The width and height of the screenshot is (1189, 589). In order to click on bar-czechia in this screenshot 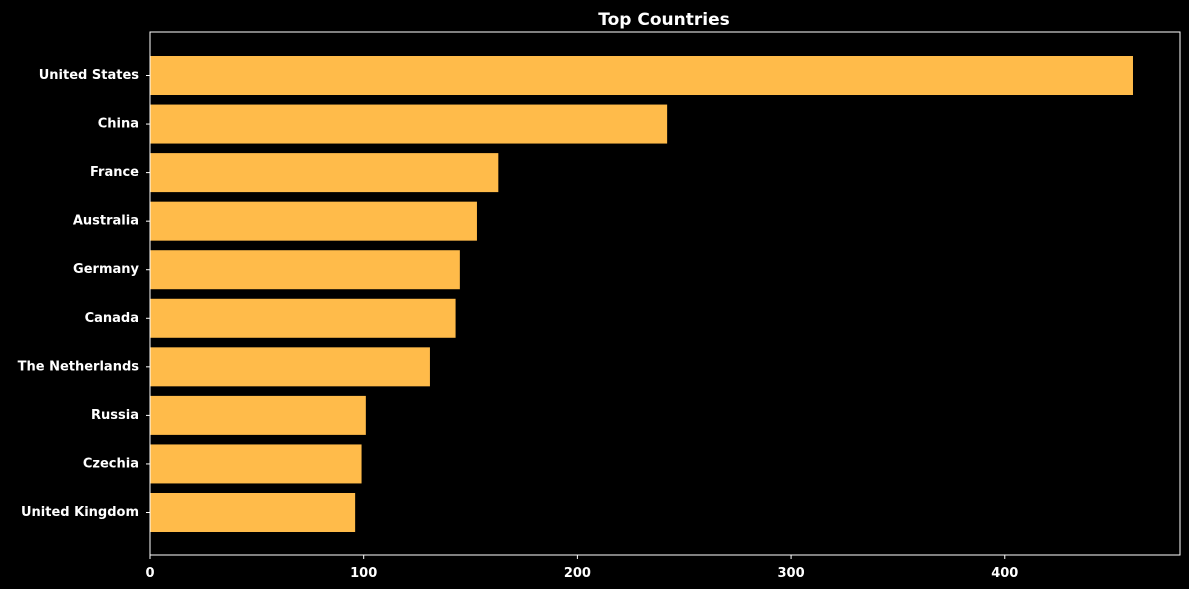, I will do `click(256, 464)`.